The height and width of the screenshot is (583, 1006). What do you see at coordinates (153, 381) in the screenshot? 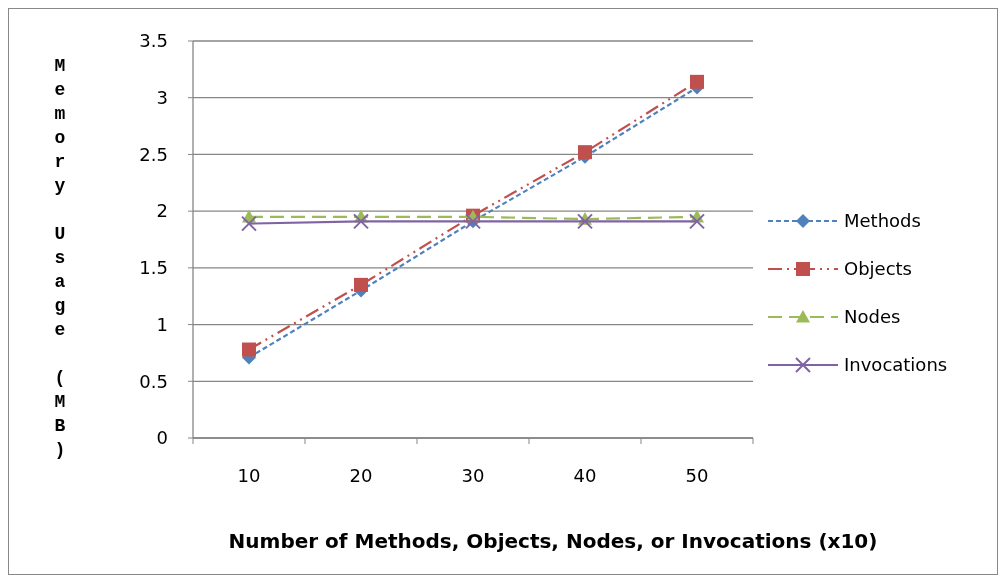
I see `y-tick-label: 0.5` at bounding box center [153, 381].